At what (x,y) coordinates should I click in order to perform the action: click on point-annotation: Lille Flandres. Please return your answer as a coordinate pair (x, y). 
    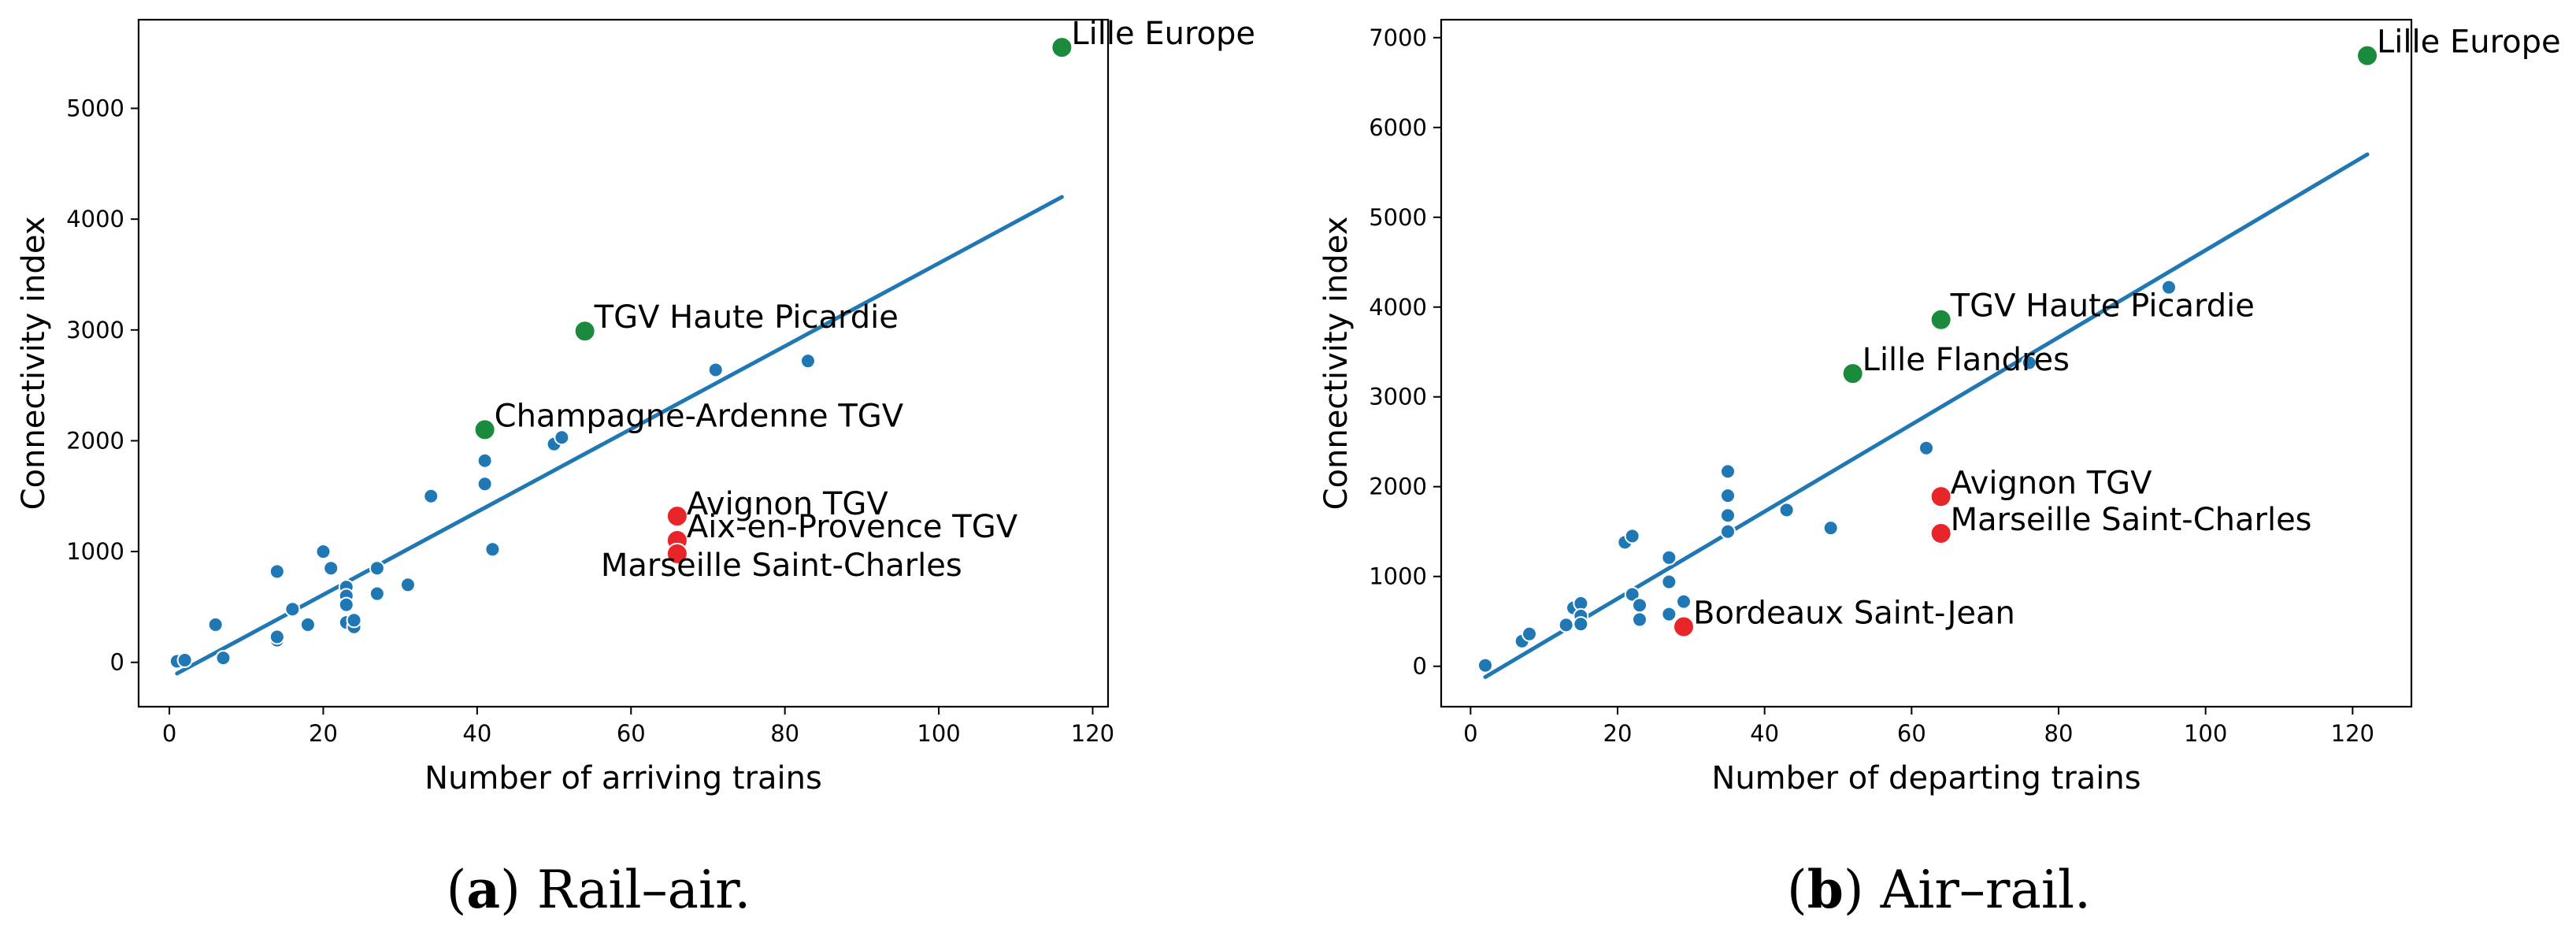
    Looking at the image, I should click on (1966, 360).